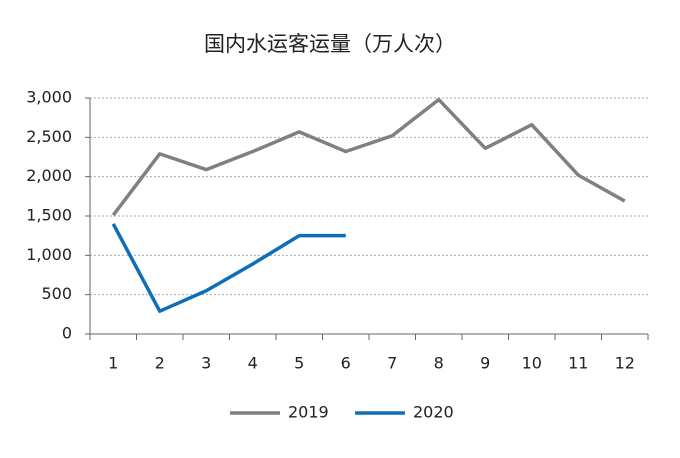 Image resolution: width=680 pixels, height=458 pixels. Describe the element at coordinates (228, 268) in the screenshot. I see `series-line` at that location.